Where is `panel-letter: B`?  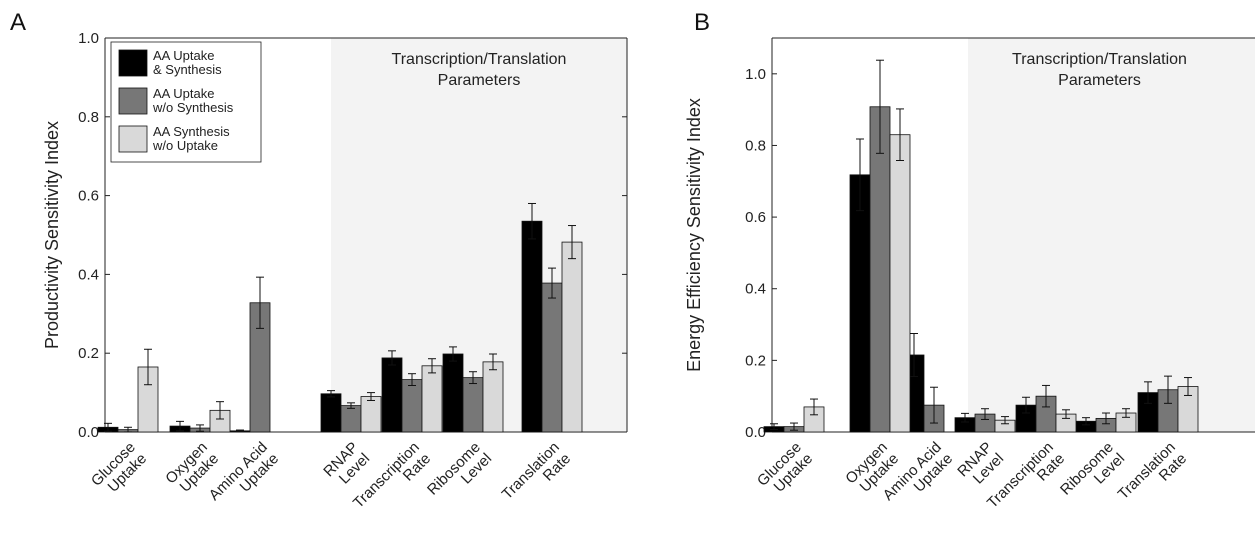 panel-letter: B is located at coordinates (702, 22).